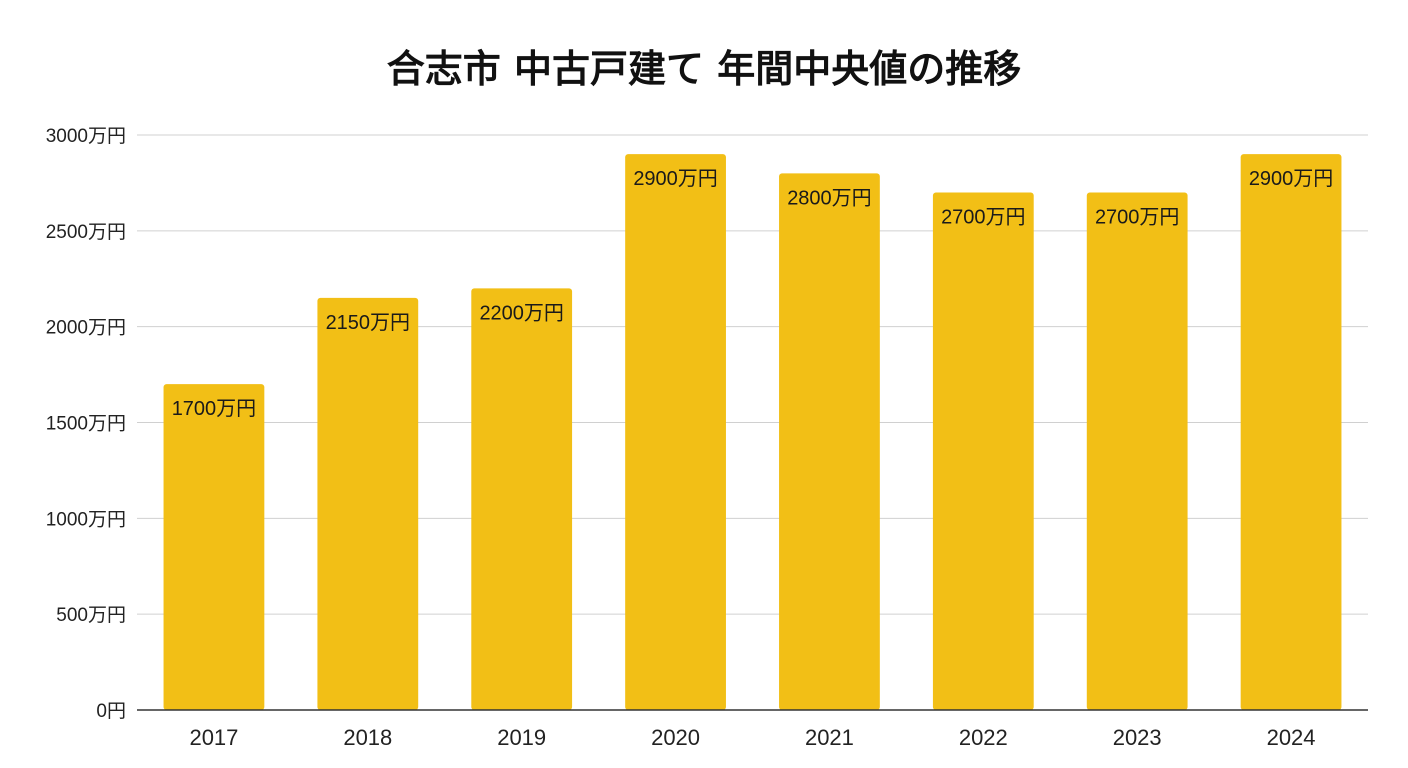  What do you see at coordinates (704, 69) in the screenshot?
I see `chart-title: 合志市 中古戸建て 年間中央値の推移` at bounding box center [704, 69].